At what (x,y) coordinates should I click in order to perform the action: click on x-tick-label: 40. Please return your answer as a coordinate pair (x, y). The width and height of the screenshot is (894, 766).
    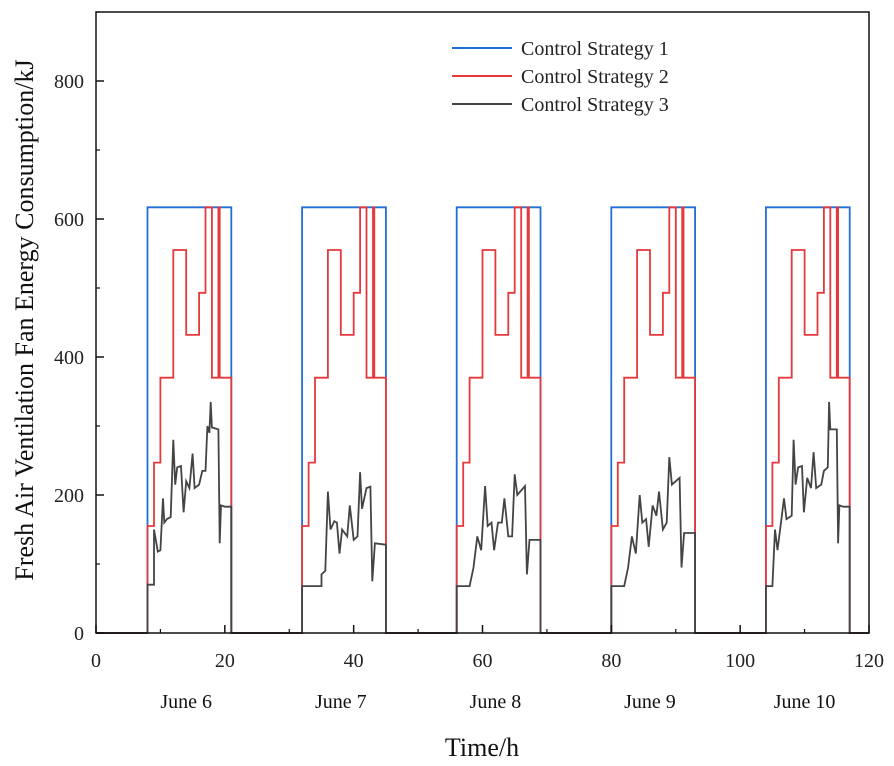
    Looking at the image, I should click on (354, 661).